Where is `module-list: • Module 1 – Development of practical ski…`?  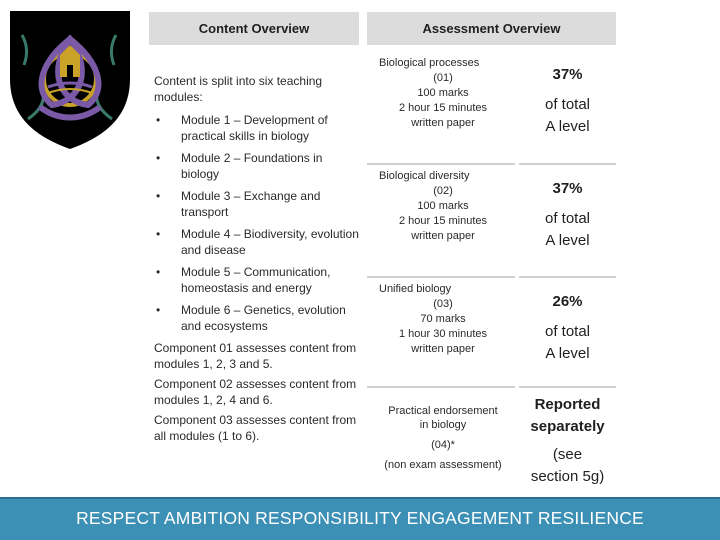
module-list: • Module 1 – Development of practical ski… is located at coordinates (256, 223).